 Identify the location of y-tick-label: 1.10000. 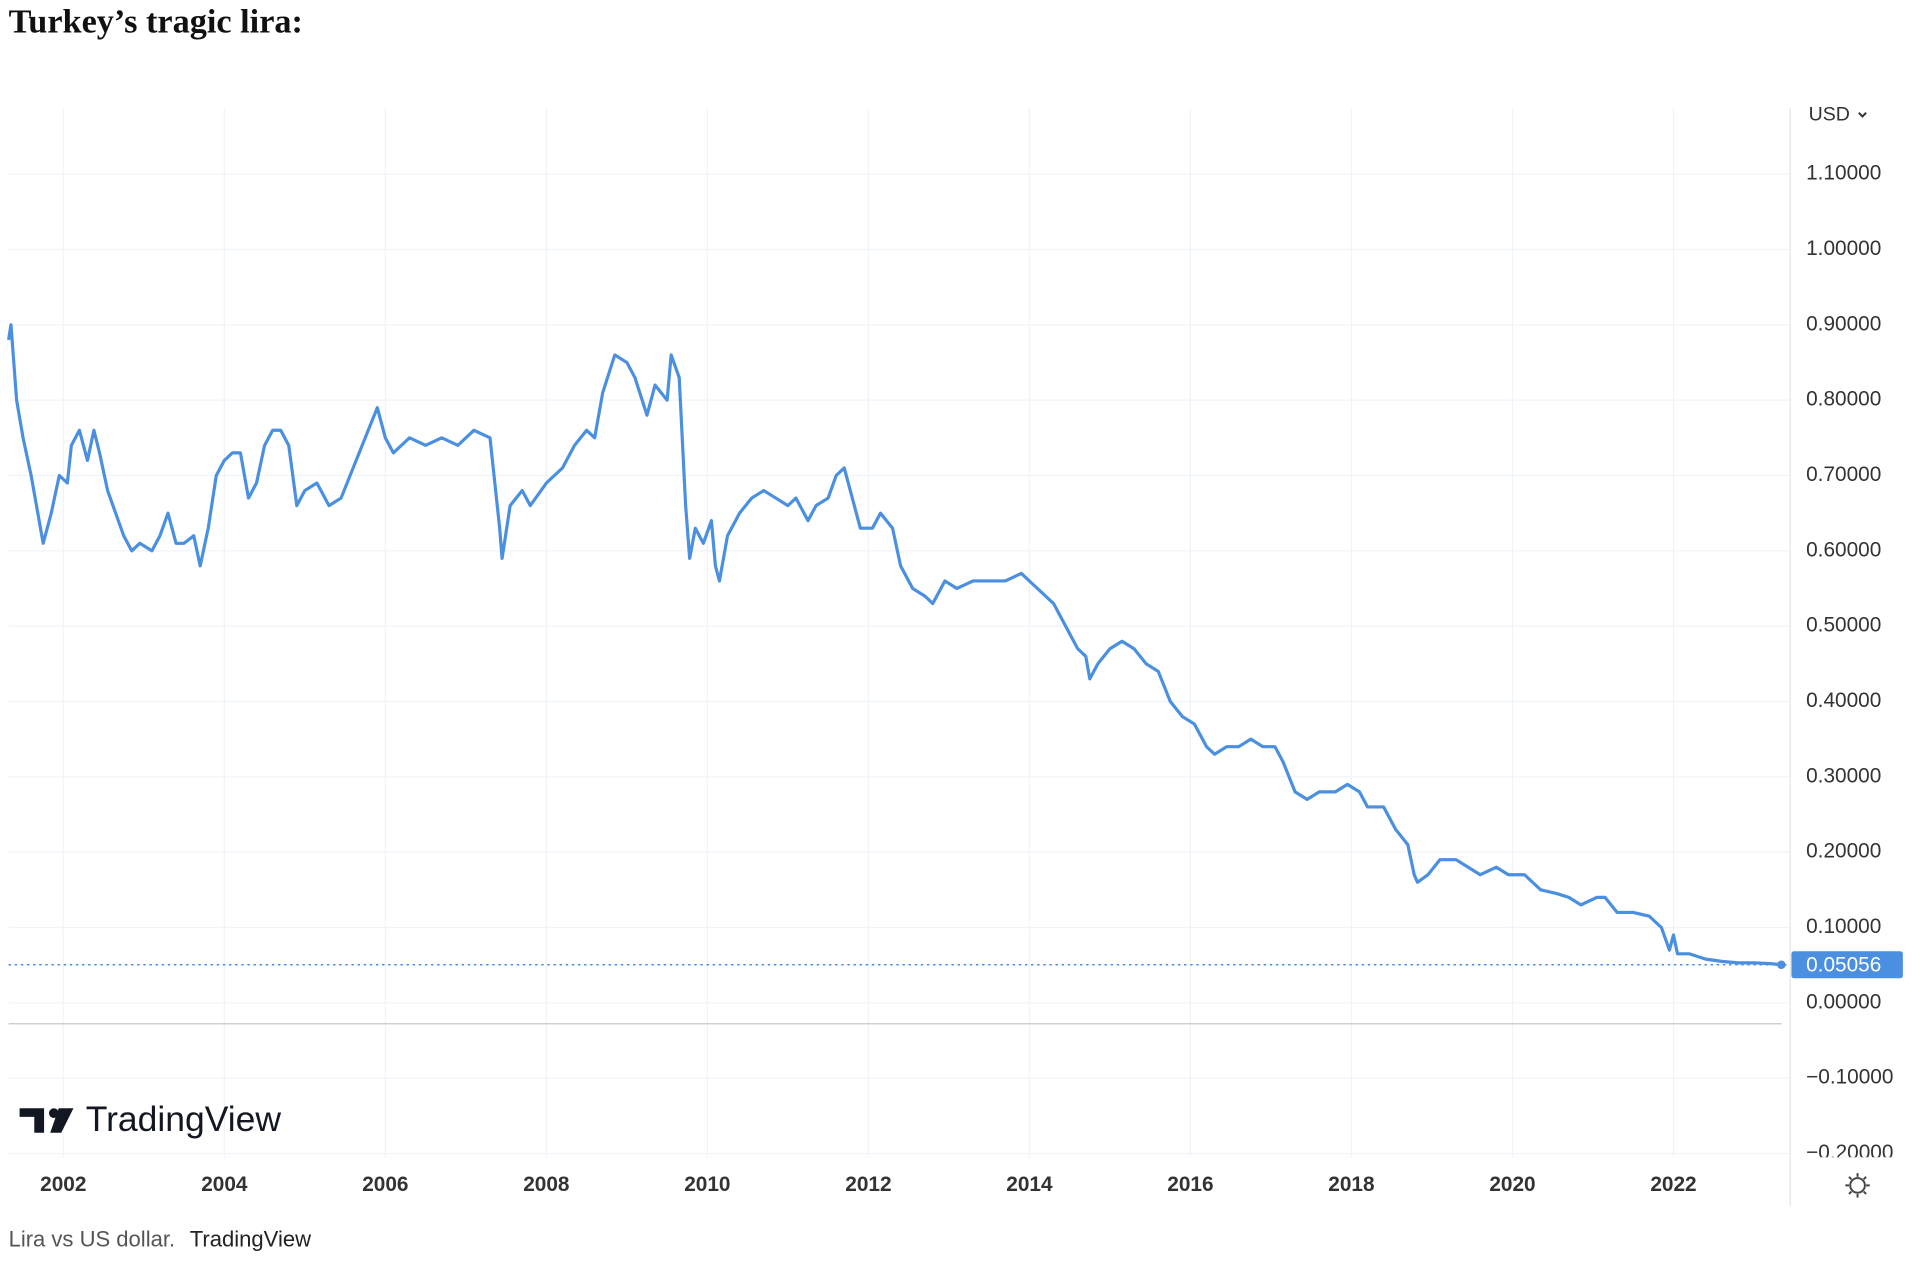
(1843, 173).